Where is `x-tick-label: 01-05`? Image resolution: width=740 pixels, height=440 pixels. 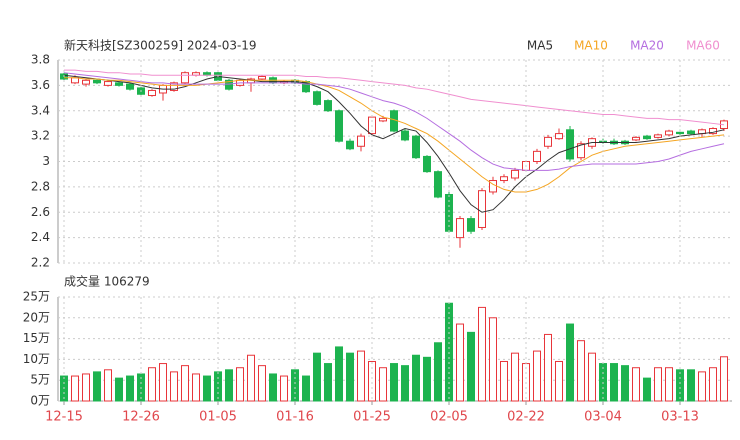
x-tick-label: 01-05 is located at coordinates (218, 417).